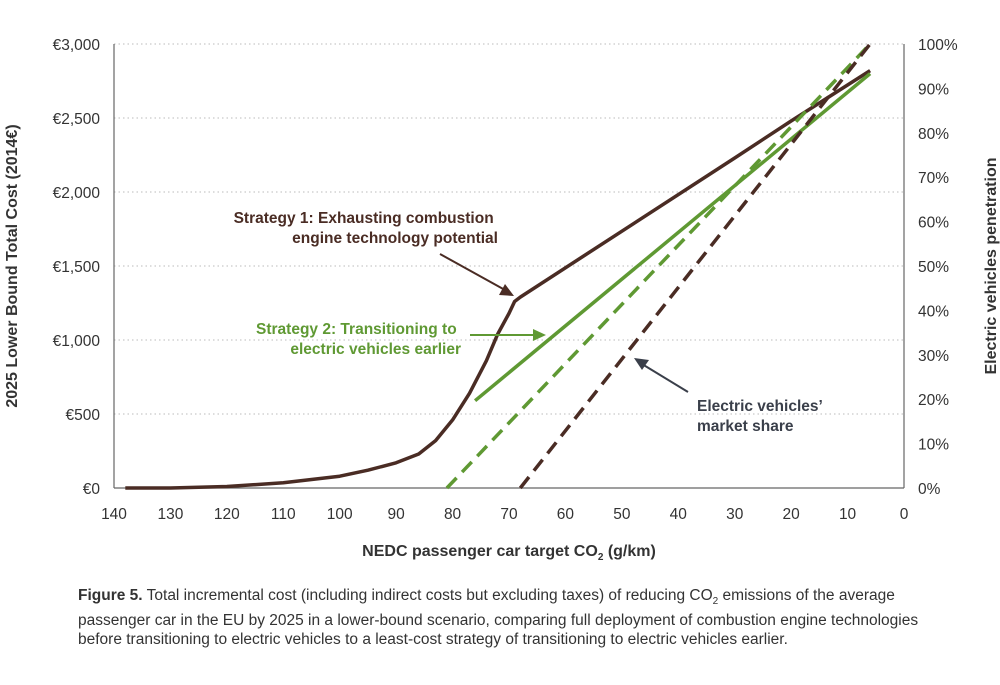 This screenshot has height=685, width=1000. What do you see at coordinates (629, 551) in the screenshot?
I see `x-axis-title-tail: (g/km)` at bounding box center [629, 551].